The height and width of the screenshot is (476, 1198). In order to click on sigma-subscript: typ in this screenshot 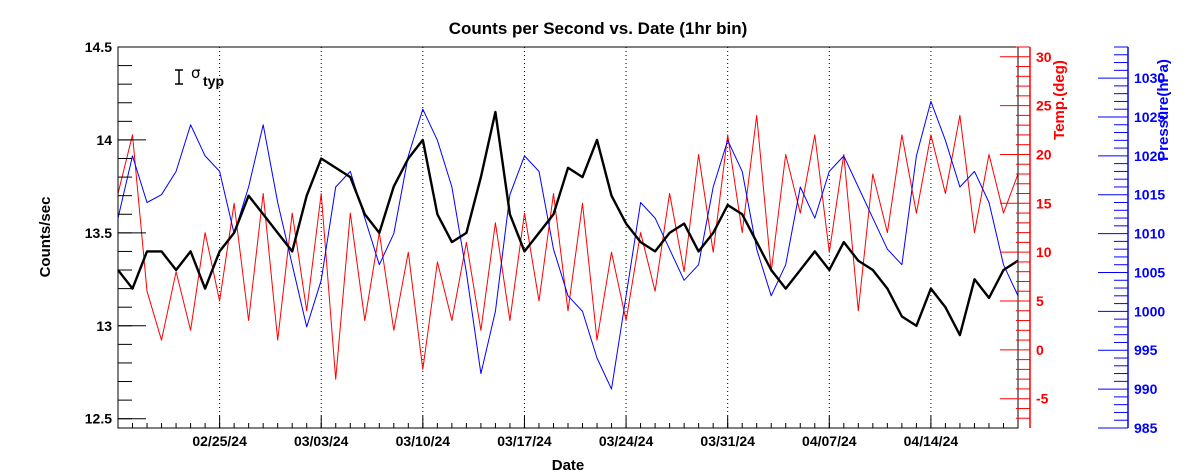, I will do `click(213, 81)`.